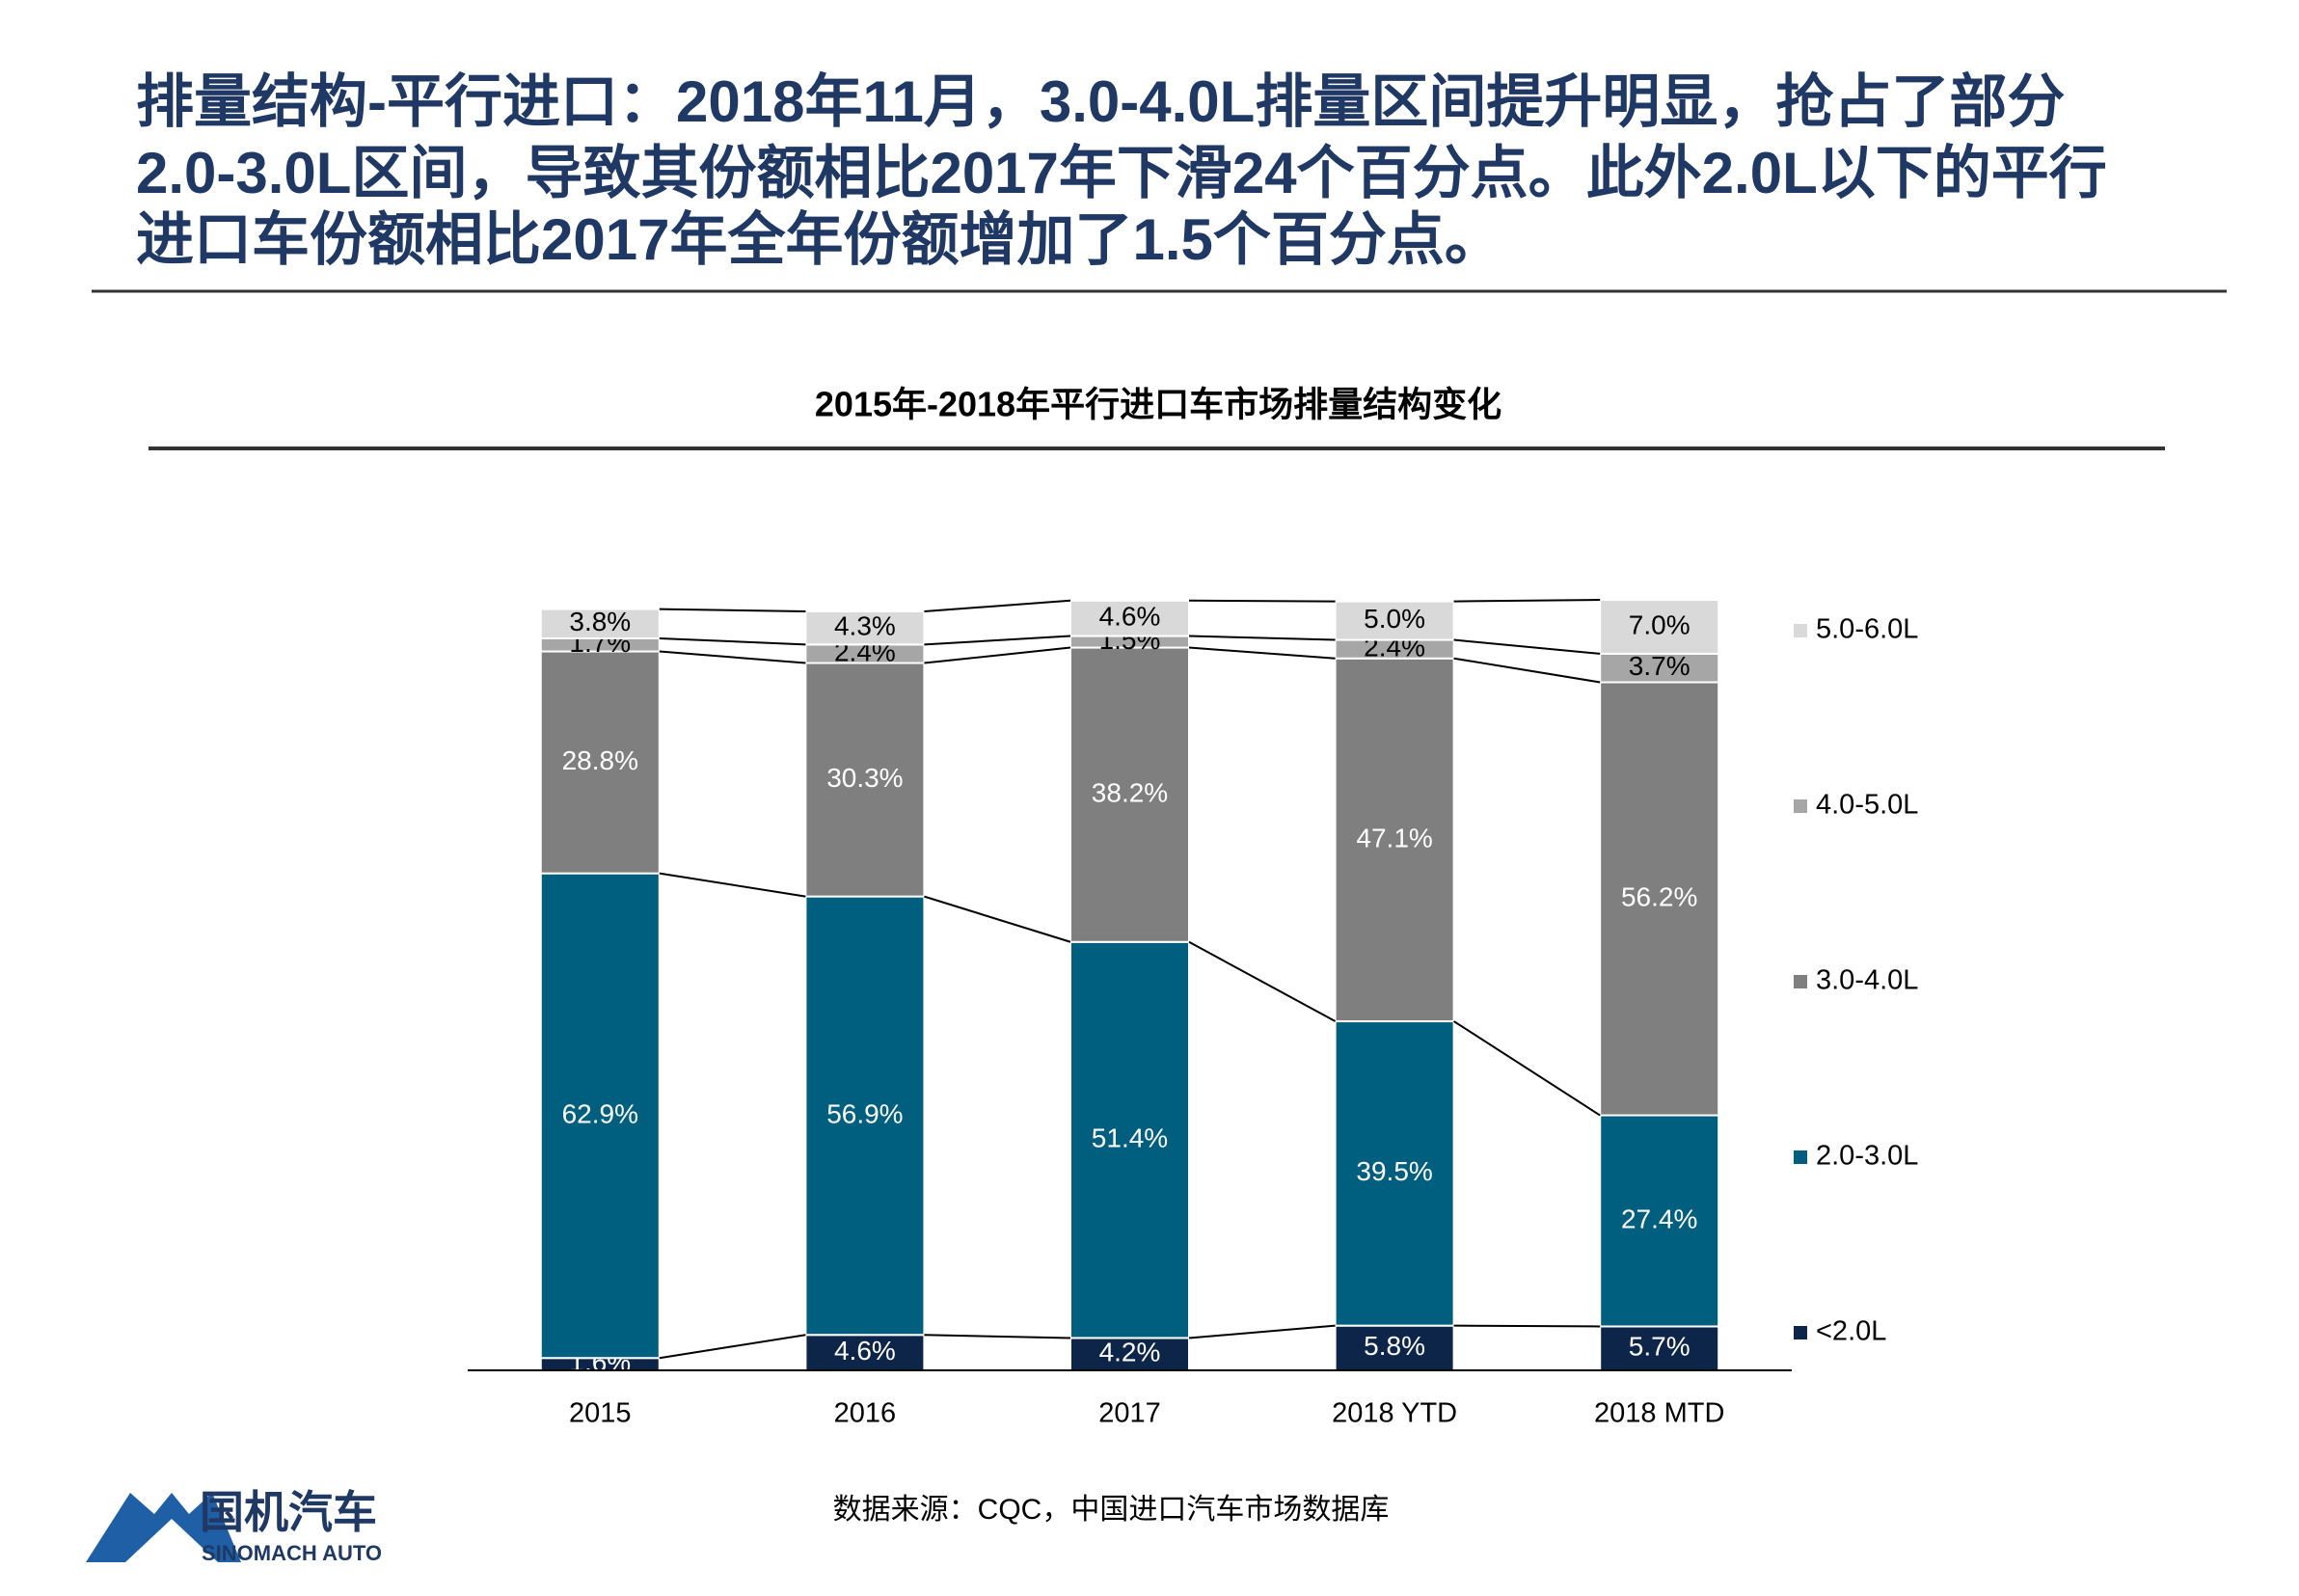 This screenshot has height=1596, width=2299. I want to click on value-label: 5.7%, so click(1659, 1347).